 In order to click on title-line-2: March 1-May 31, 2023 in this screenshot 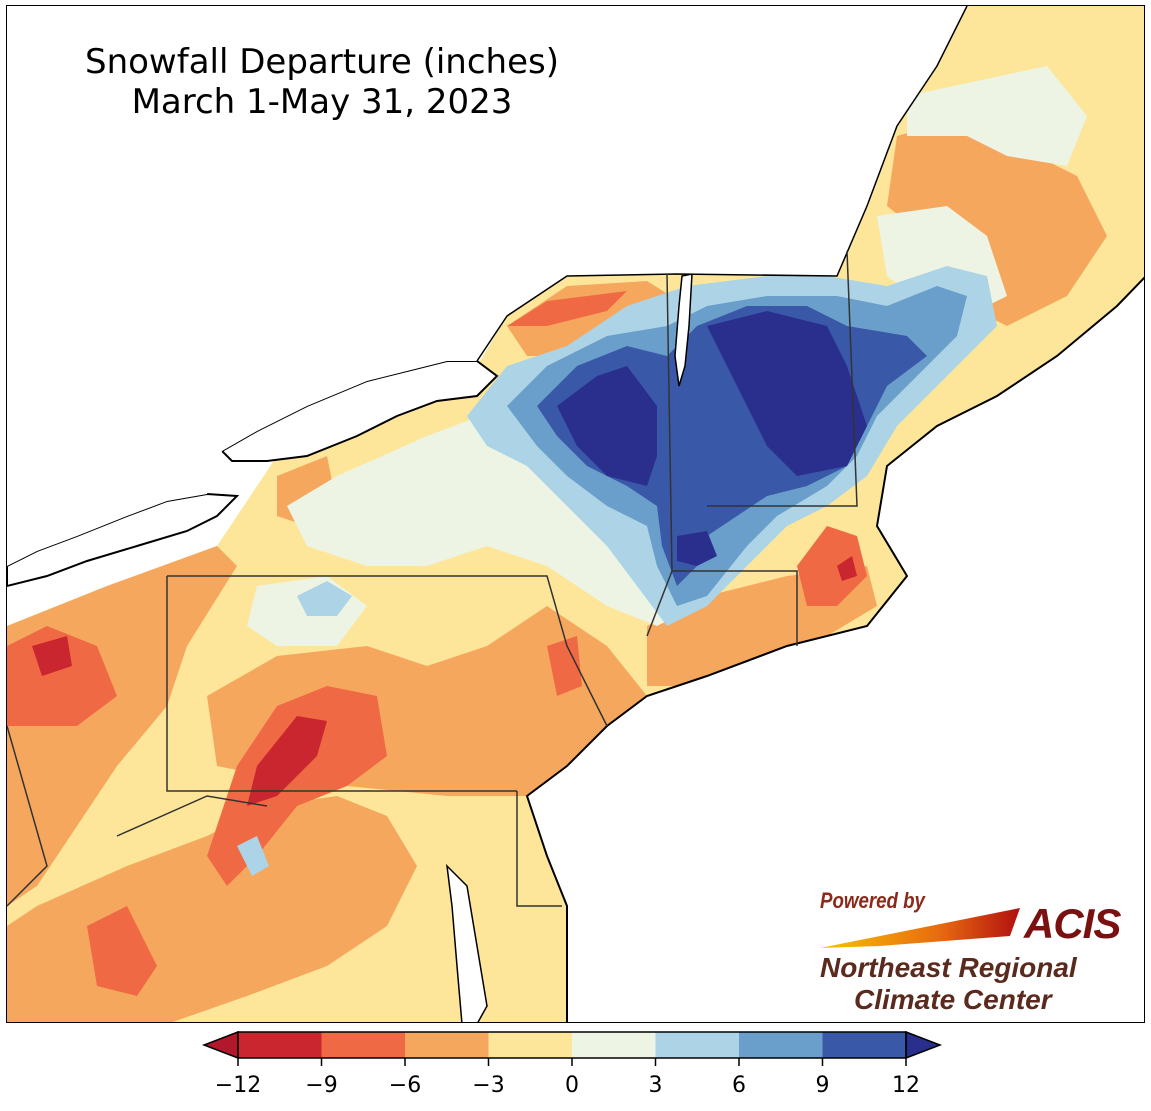, I will do `click(322, 102)`.